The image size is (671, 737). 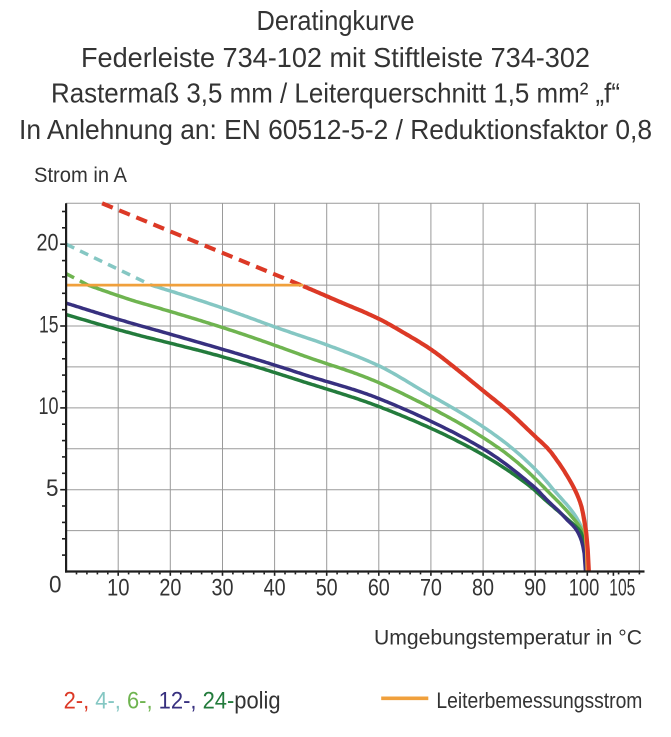 What do you see at coordinates (508, 637) in the screenshot?
I see `svg-text: Umgebungstemperatur in °C` at bounding box center [508, 637].